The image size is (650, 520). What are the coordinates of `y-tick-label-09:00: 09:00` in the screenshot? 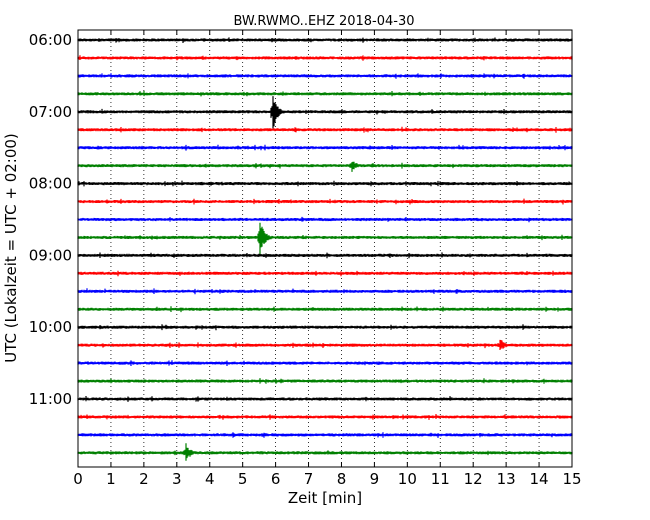 It's located at (50, 255).